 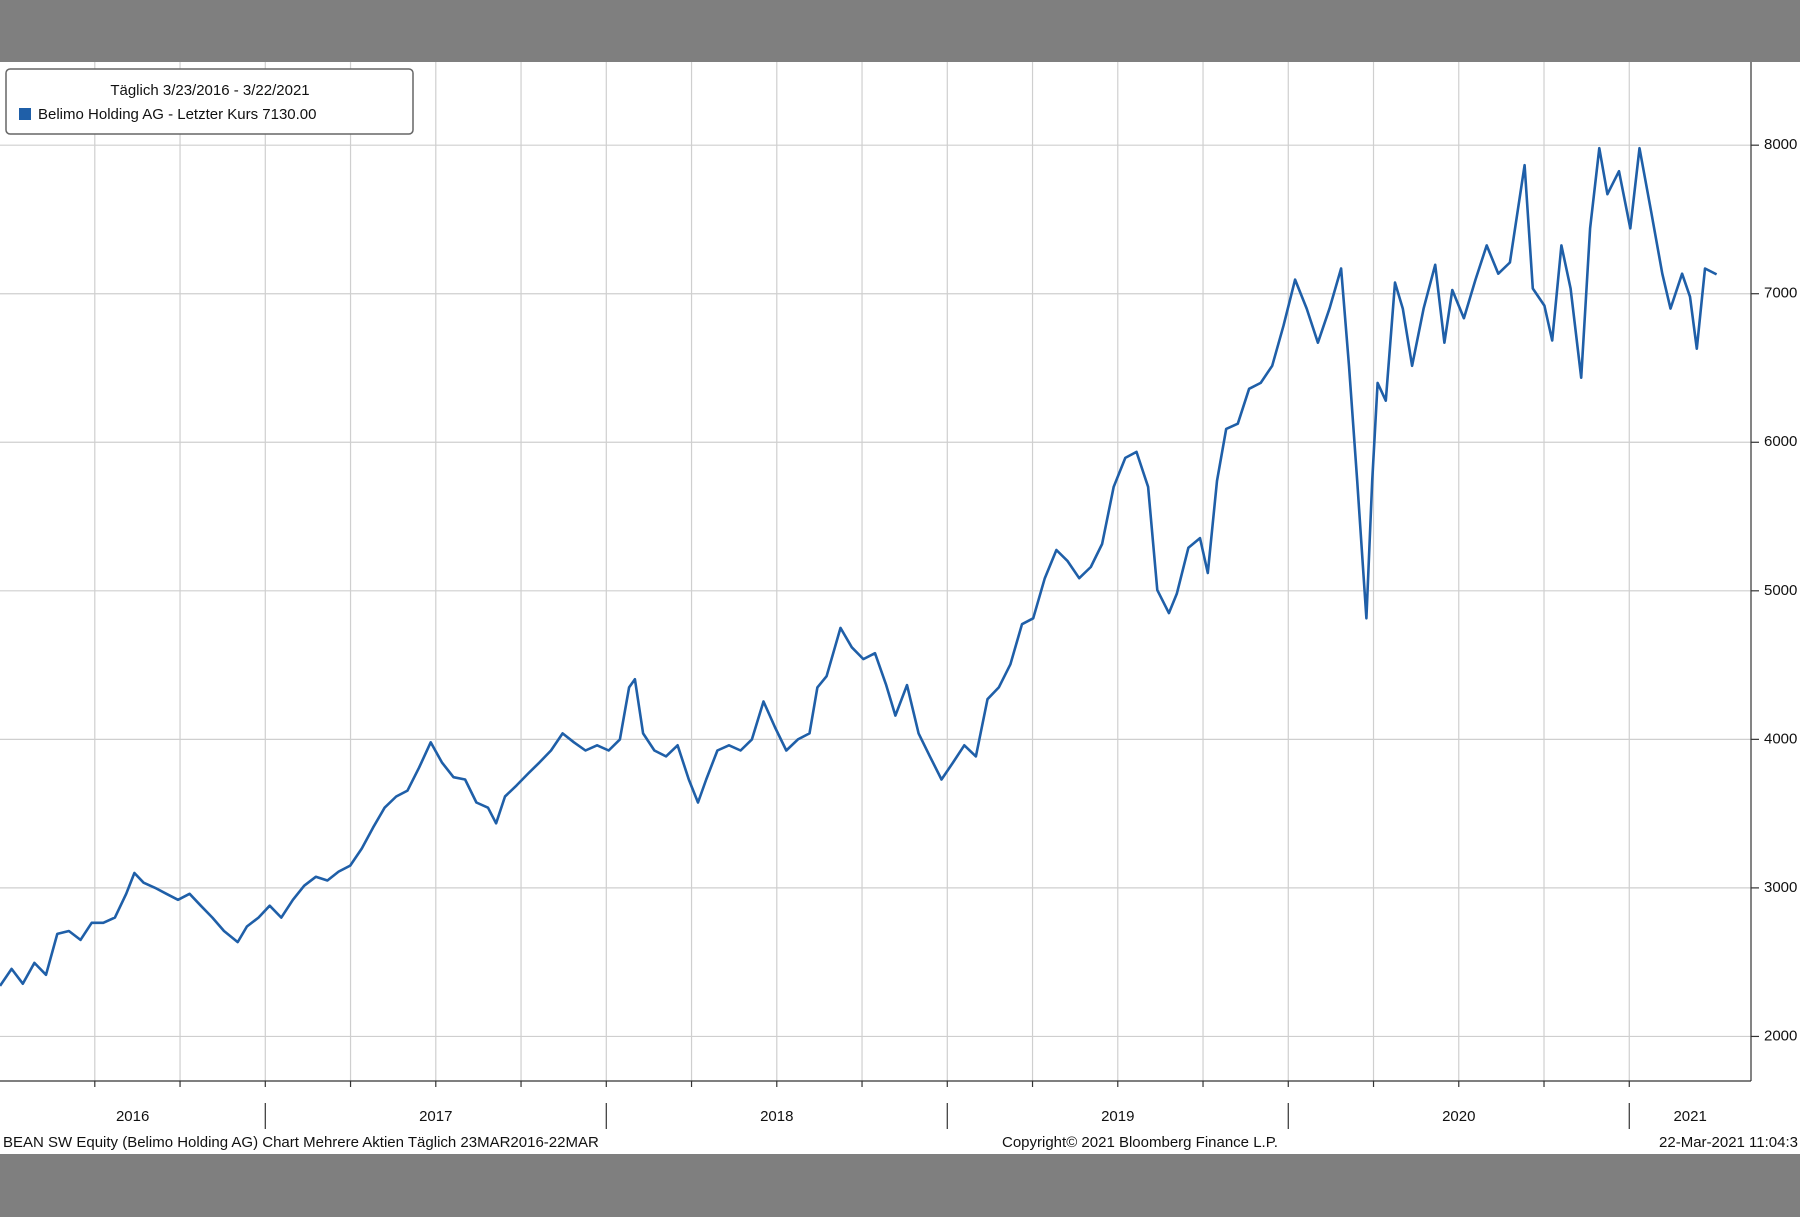 What do you see at coordinates (132, 1116) in the screenshot?
I see `x-tick-label: 2016` at bounding box center [132, 1116].